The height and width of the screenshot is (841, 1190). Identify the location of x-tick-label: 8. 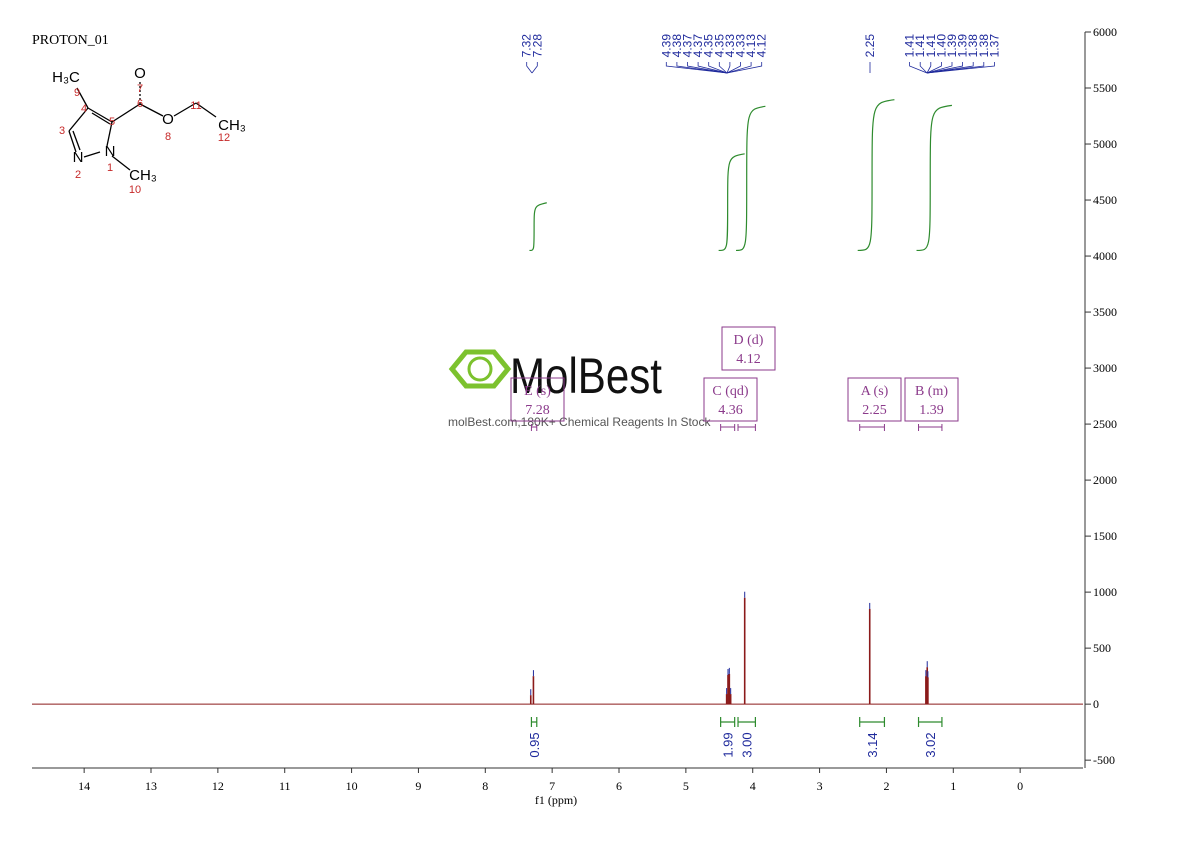
(485, 786).